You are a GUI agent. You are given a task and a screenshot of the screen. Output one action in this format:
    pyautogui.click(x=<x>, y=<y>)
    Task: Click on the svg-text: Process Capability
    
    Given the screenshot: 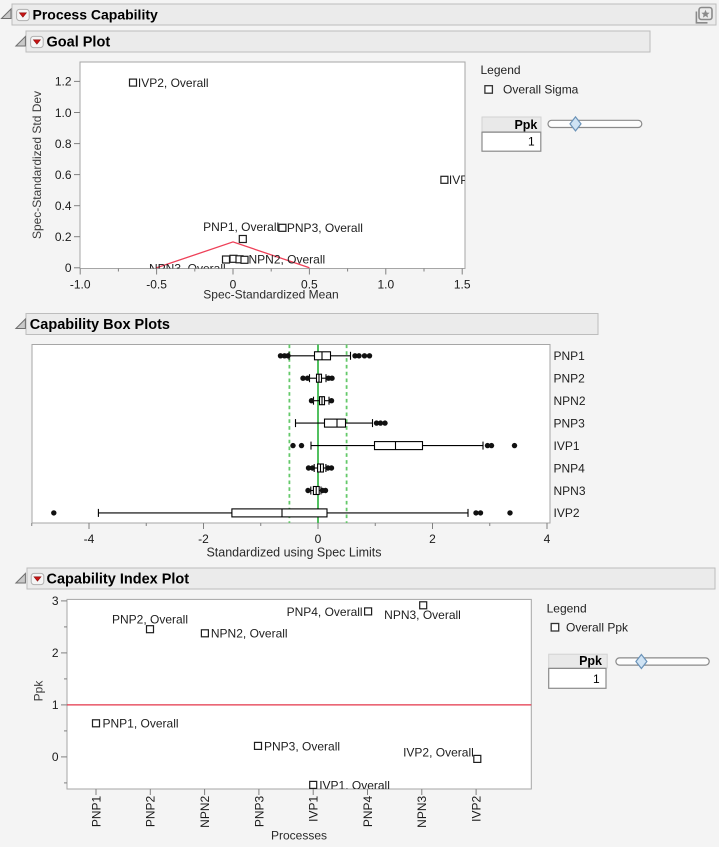 What is the action you would take?
    pyautogui.click(x=95, y=15)
    